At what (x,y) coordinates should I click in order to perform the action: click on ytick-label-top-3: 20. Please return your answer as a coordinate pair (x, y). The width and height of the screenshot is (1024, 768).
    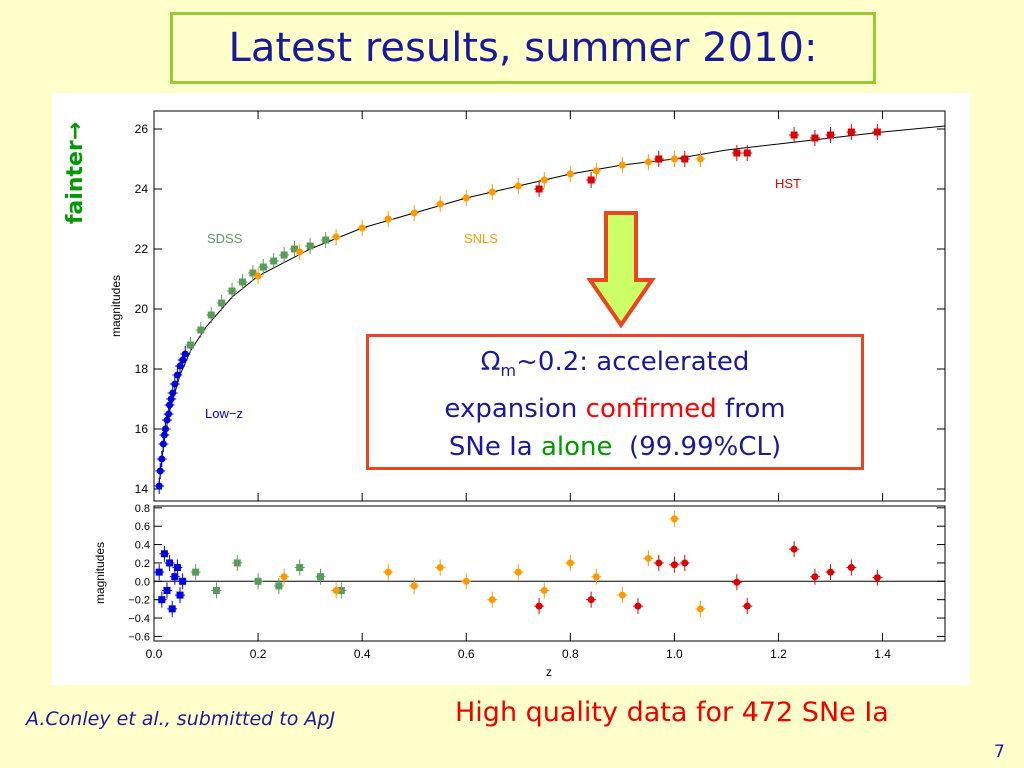
    Looking at the image, I should click on (142, 309).